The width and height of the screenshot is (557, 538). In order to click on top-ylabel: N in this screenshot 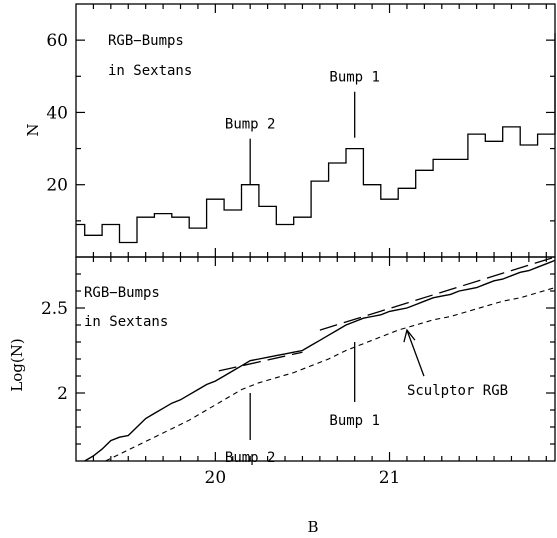, I will do `click(33, 129)`.